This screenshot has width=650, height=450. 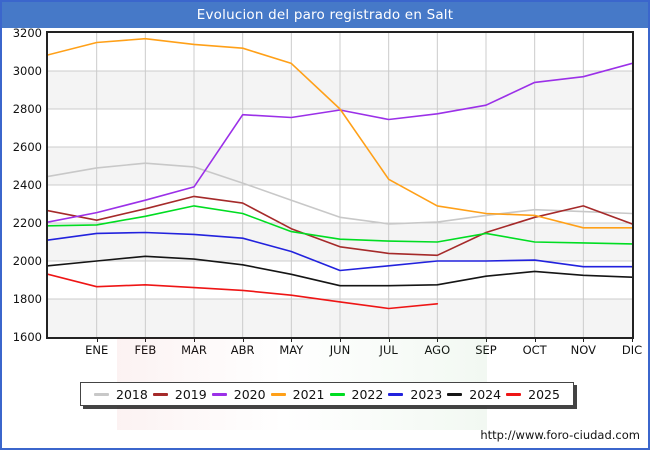 What do you see at coordinates (340, 251) in the screenshot?
I see `series-line-2023` at bounding box center [340, 251].